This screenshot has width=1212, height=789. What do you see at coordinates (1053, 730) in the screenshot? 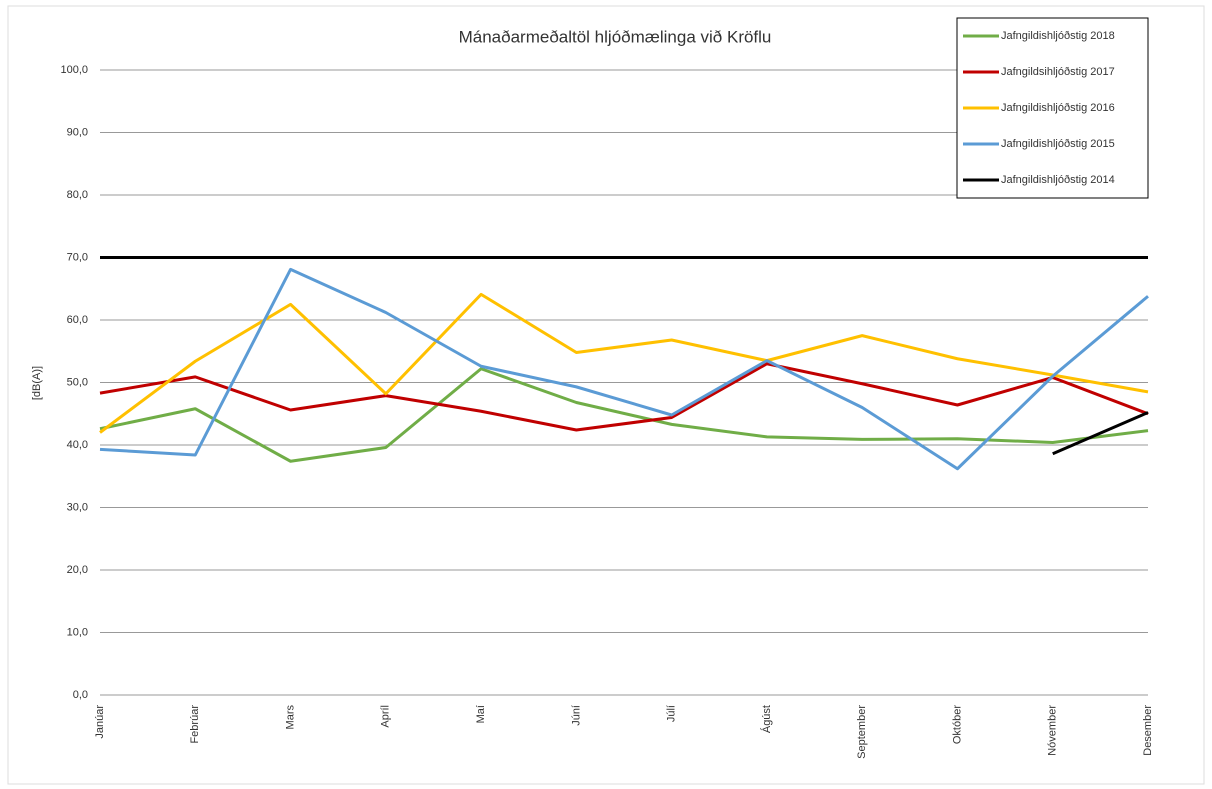
I see `x-tick-label: Nóvember` at bounding box center [1053, 730].